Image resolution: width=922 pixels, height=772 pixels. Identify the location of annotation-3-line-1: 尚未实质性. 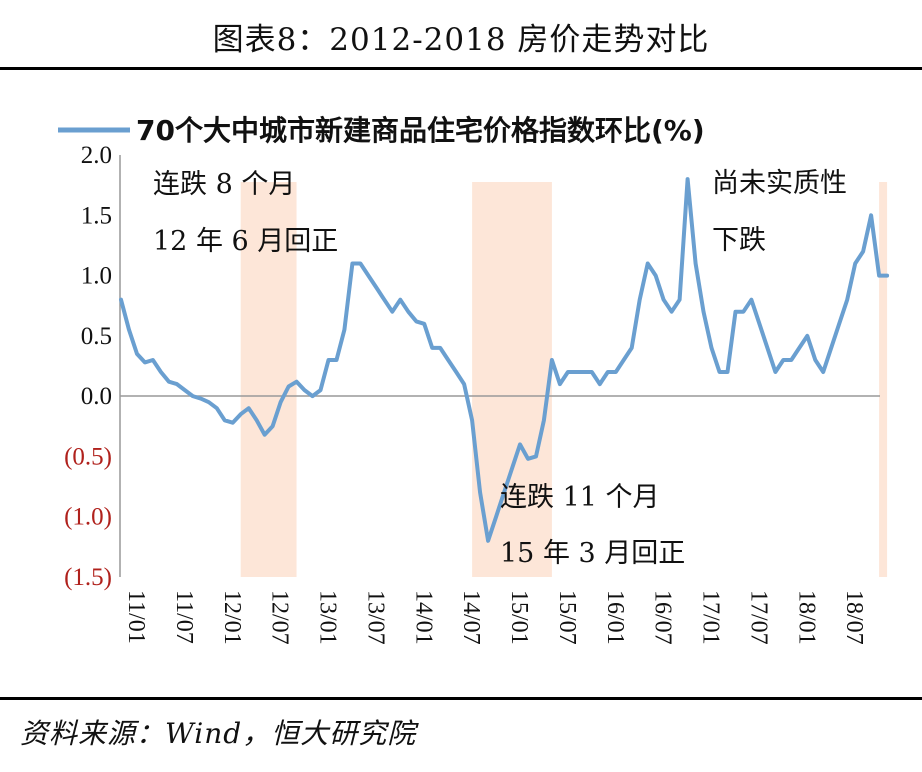
(779, 183).